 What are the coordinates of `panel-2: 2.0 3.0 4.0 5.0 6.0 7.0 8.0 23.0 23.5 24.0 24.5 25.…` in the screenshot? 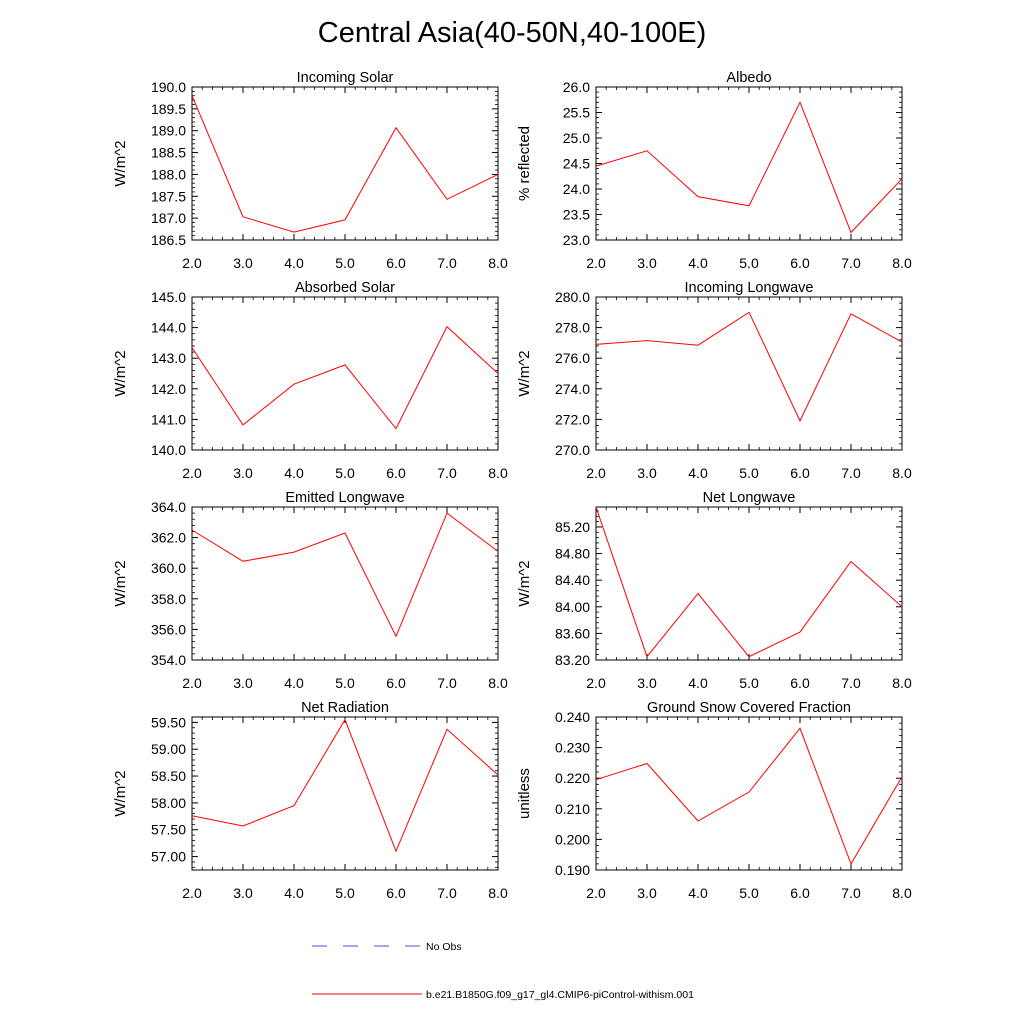 It's located at (714, 170).